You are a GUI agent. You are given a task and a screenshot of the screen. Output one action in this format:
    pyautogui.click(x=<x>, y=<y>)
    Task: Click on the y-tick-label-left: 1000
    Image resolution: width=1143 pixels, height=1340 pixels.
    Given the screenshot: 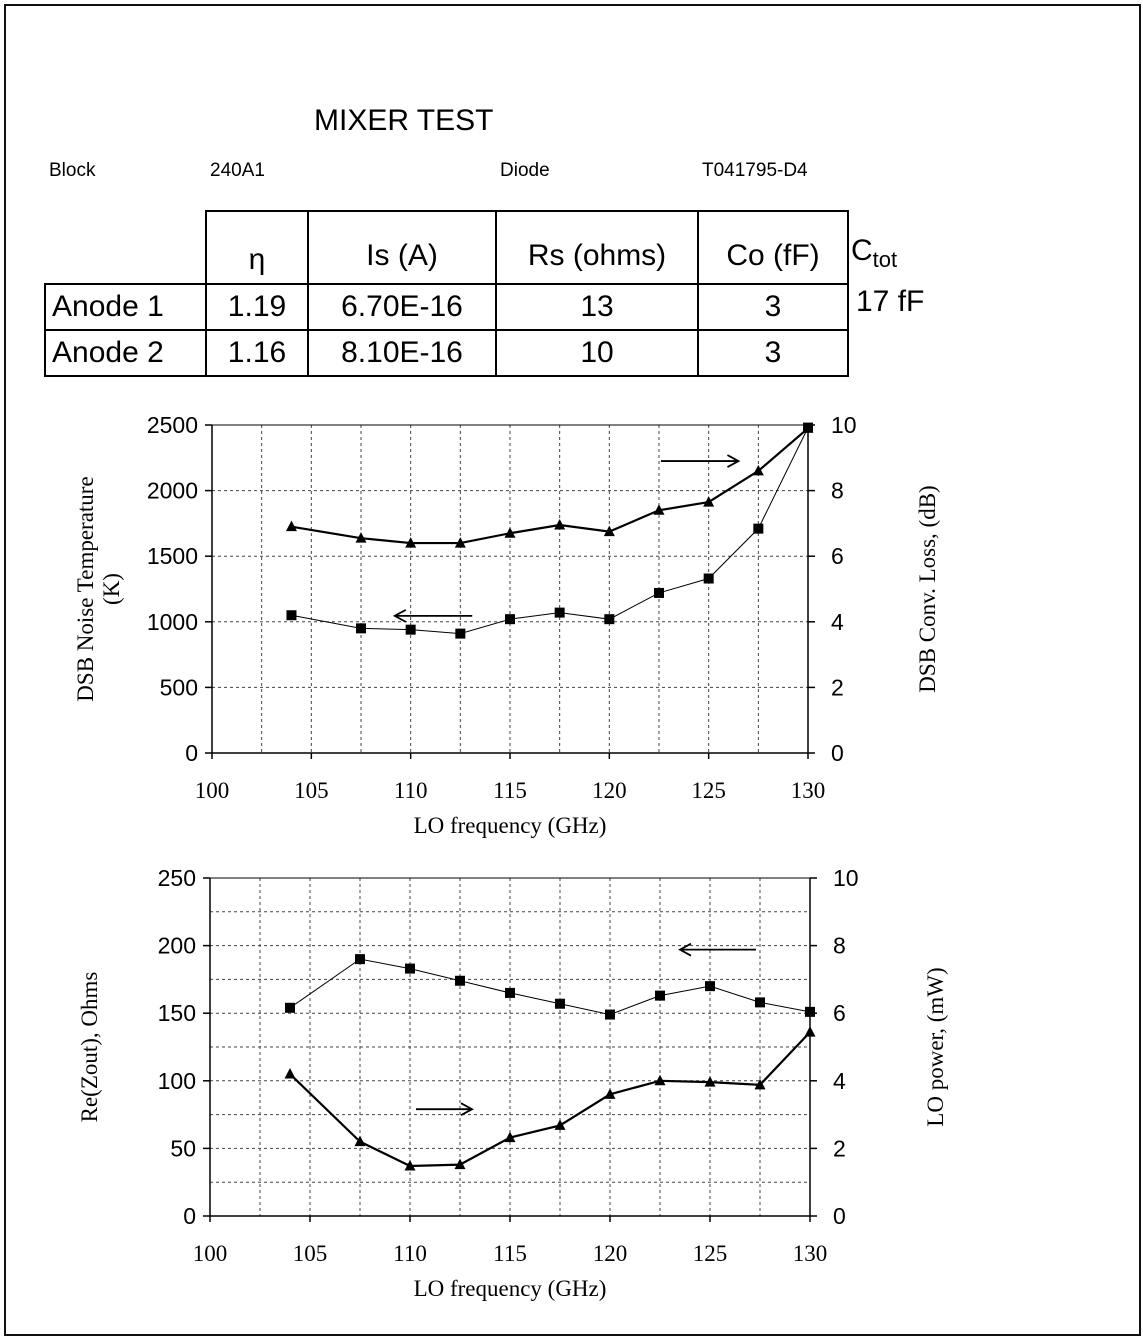 What is the action you would take?
    pyautogui.click(x=172, y=622)
    